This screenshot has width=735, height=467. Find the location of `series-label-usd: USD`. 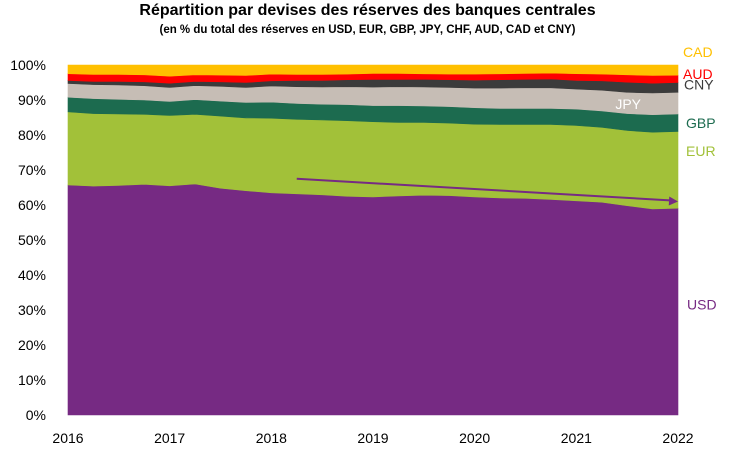

series-label-usd: USD is located at coordinates (702, 305).